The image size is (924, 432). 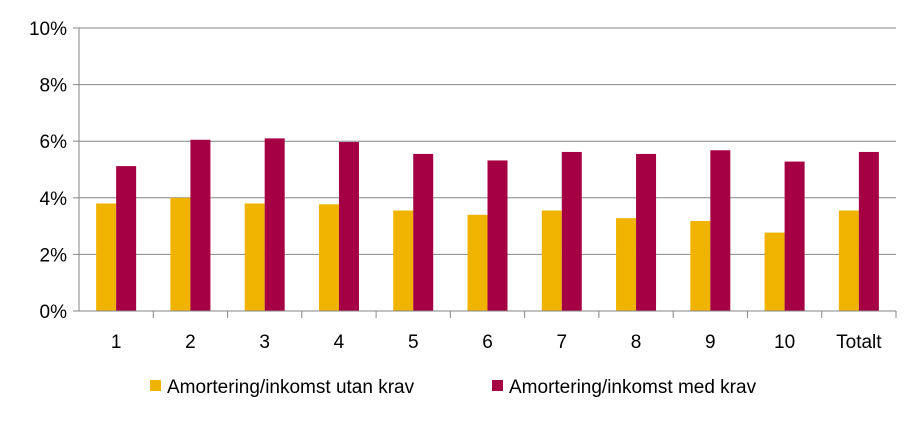 I want to click on y-tick-label: 10%, so click(x=48, y=29).